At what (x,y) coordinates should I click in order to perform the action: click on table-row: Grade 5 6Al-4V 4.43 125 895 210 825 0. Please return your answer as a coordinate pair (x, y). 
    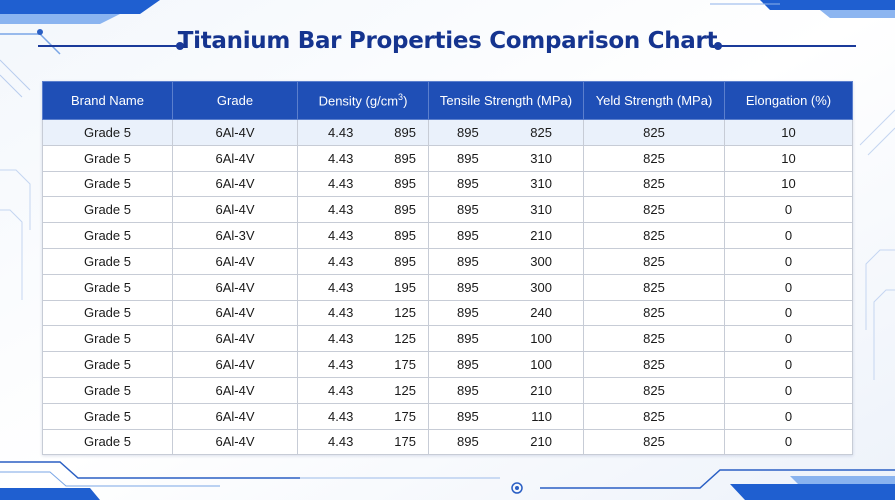
    Looking at the image, I should click on (447, 390).